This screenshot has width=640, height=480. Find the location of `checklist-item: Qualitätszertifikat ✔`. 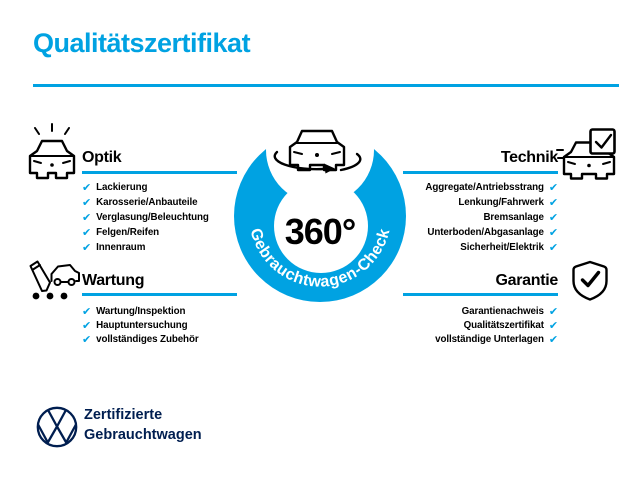

checklist-item: Qualitätszertifikat ✔ is located at coordinates (453, 325).